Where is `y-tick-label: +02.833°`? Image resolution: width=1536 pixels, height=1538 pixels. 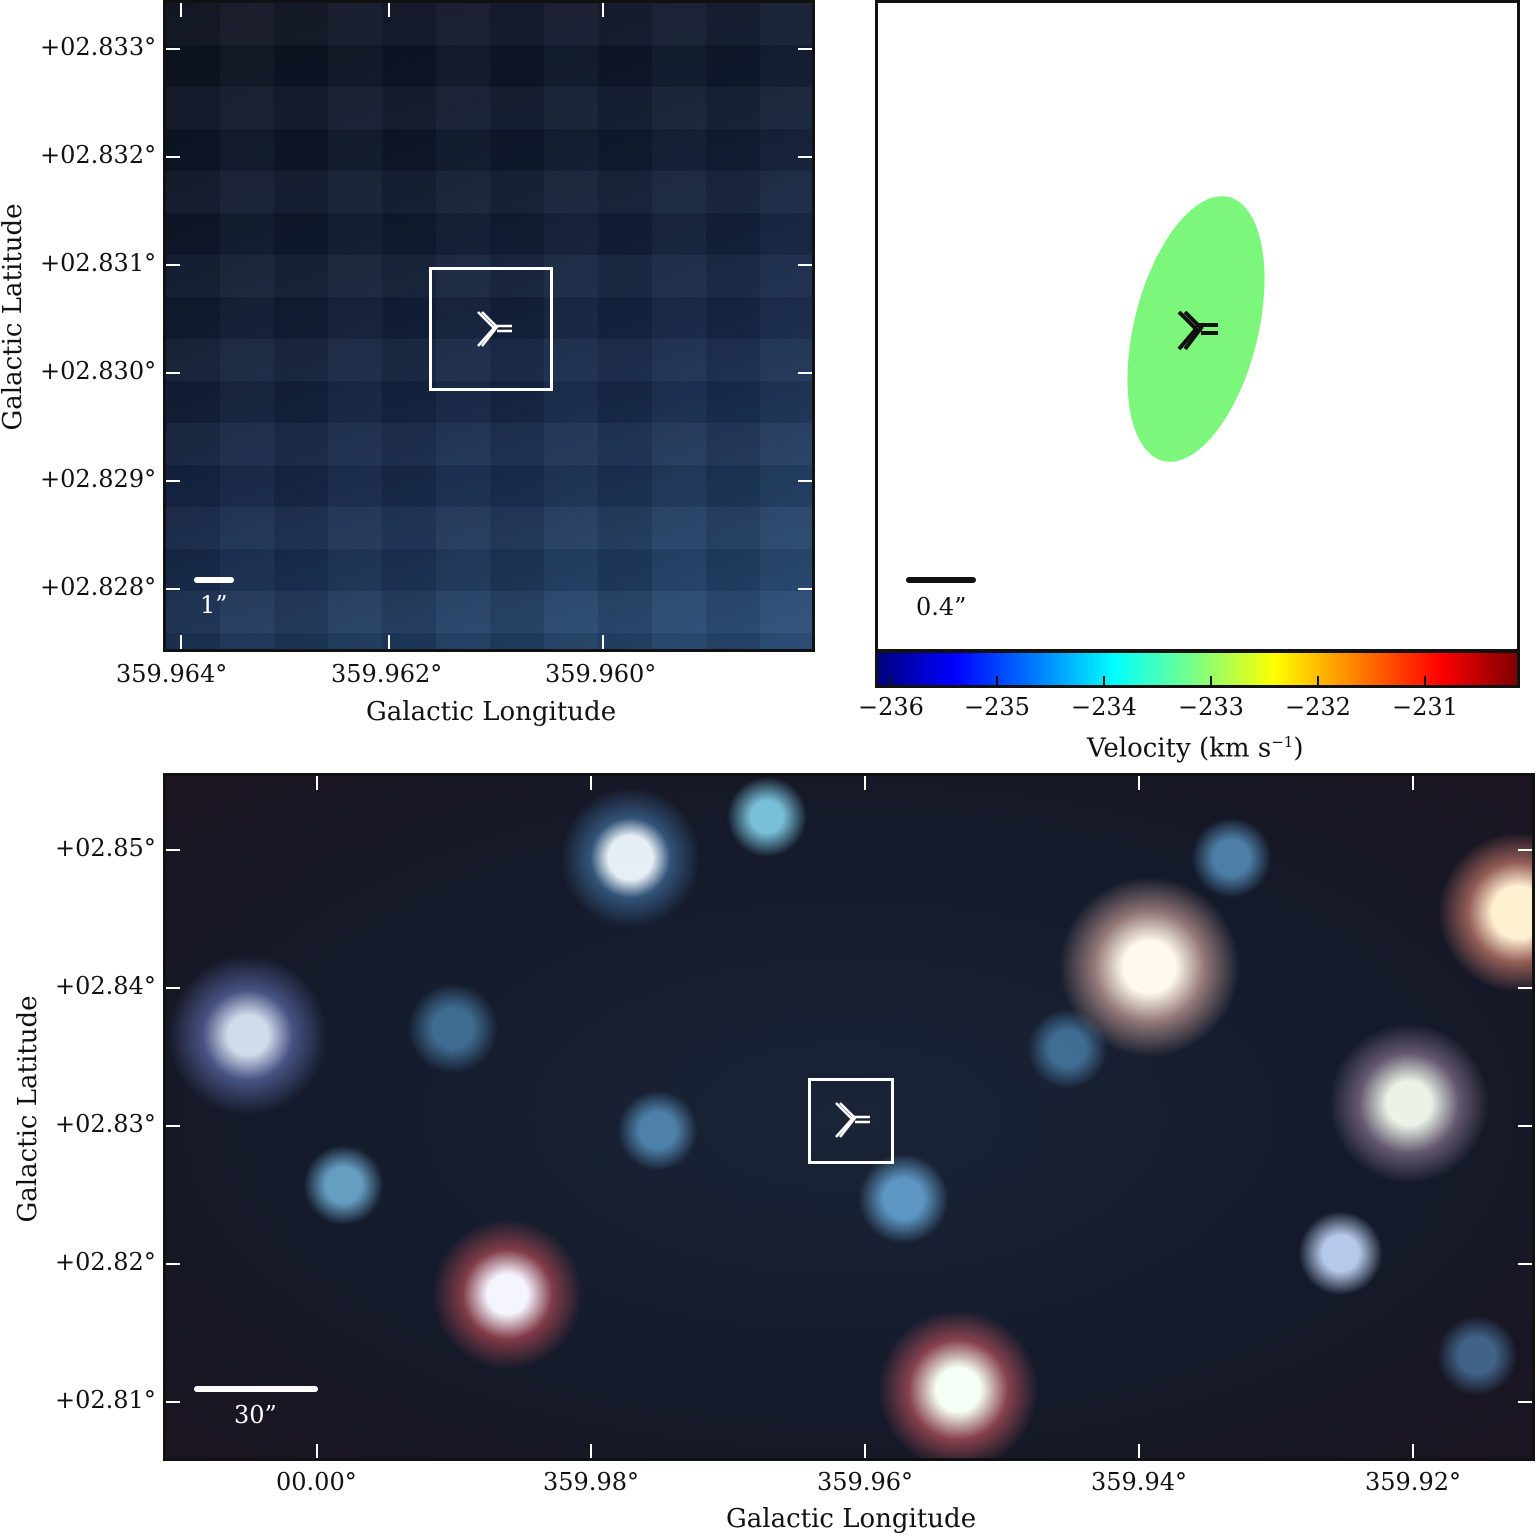 y-tick-label: +02.833° is located at coordinates (98, 47).